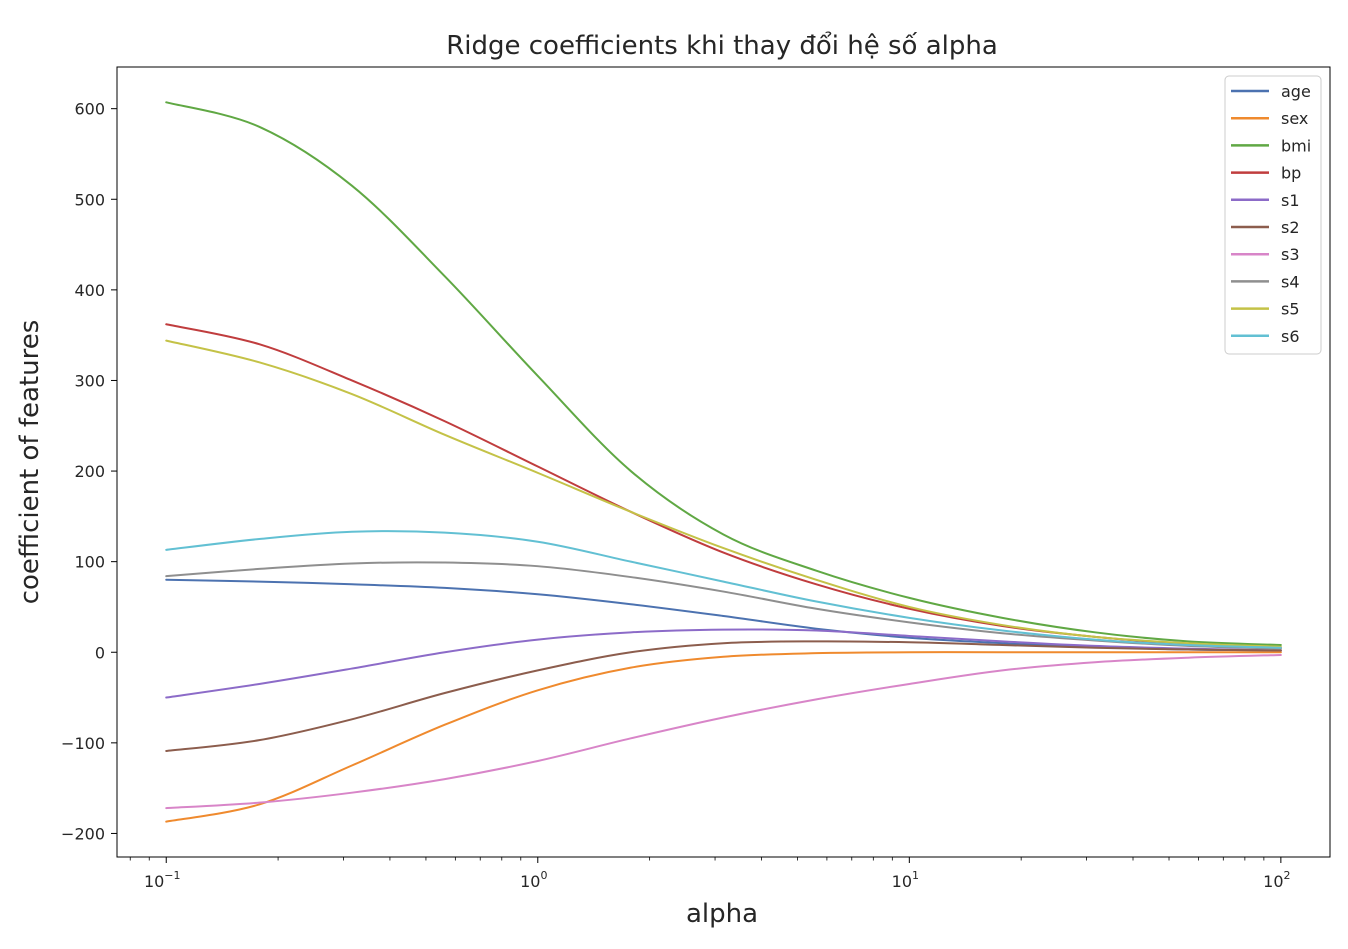 The height and width of the screenshot is (949, 1348). What do you see at coordinates (915, 875) in the screenshot?
I see `x-tick-exponent: 1` at bounding box center [915, 875].